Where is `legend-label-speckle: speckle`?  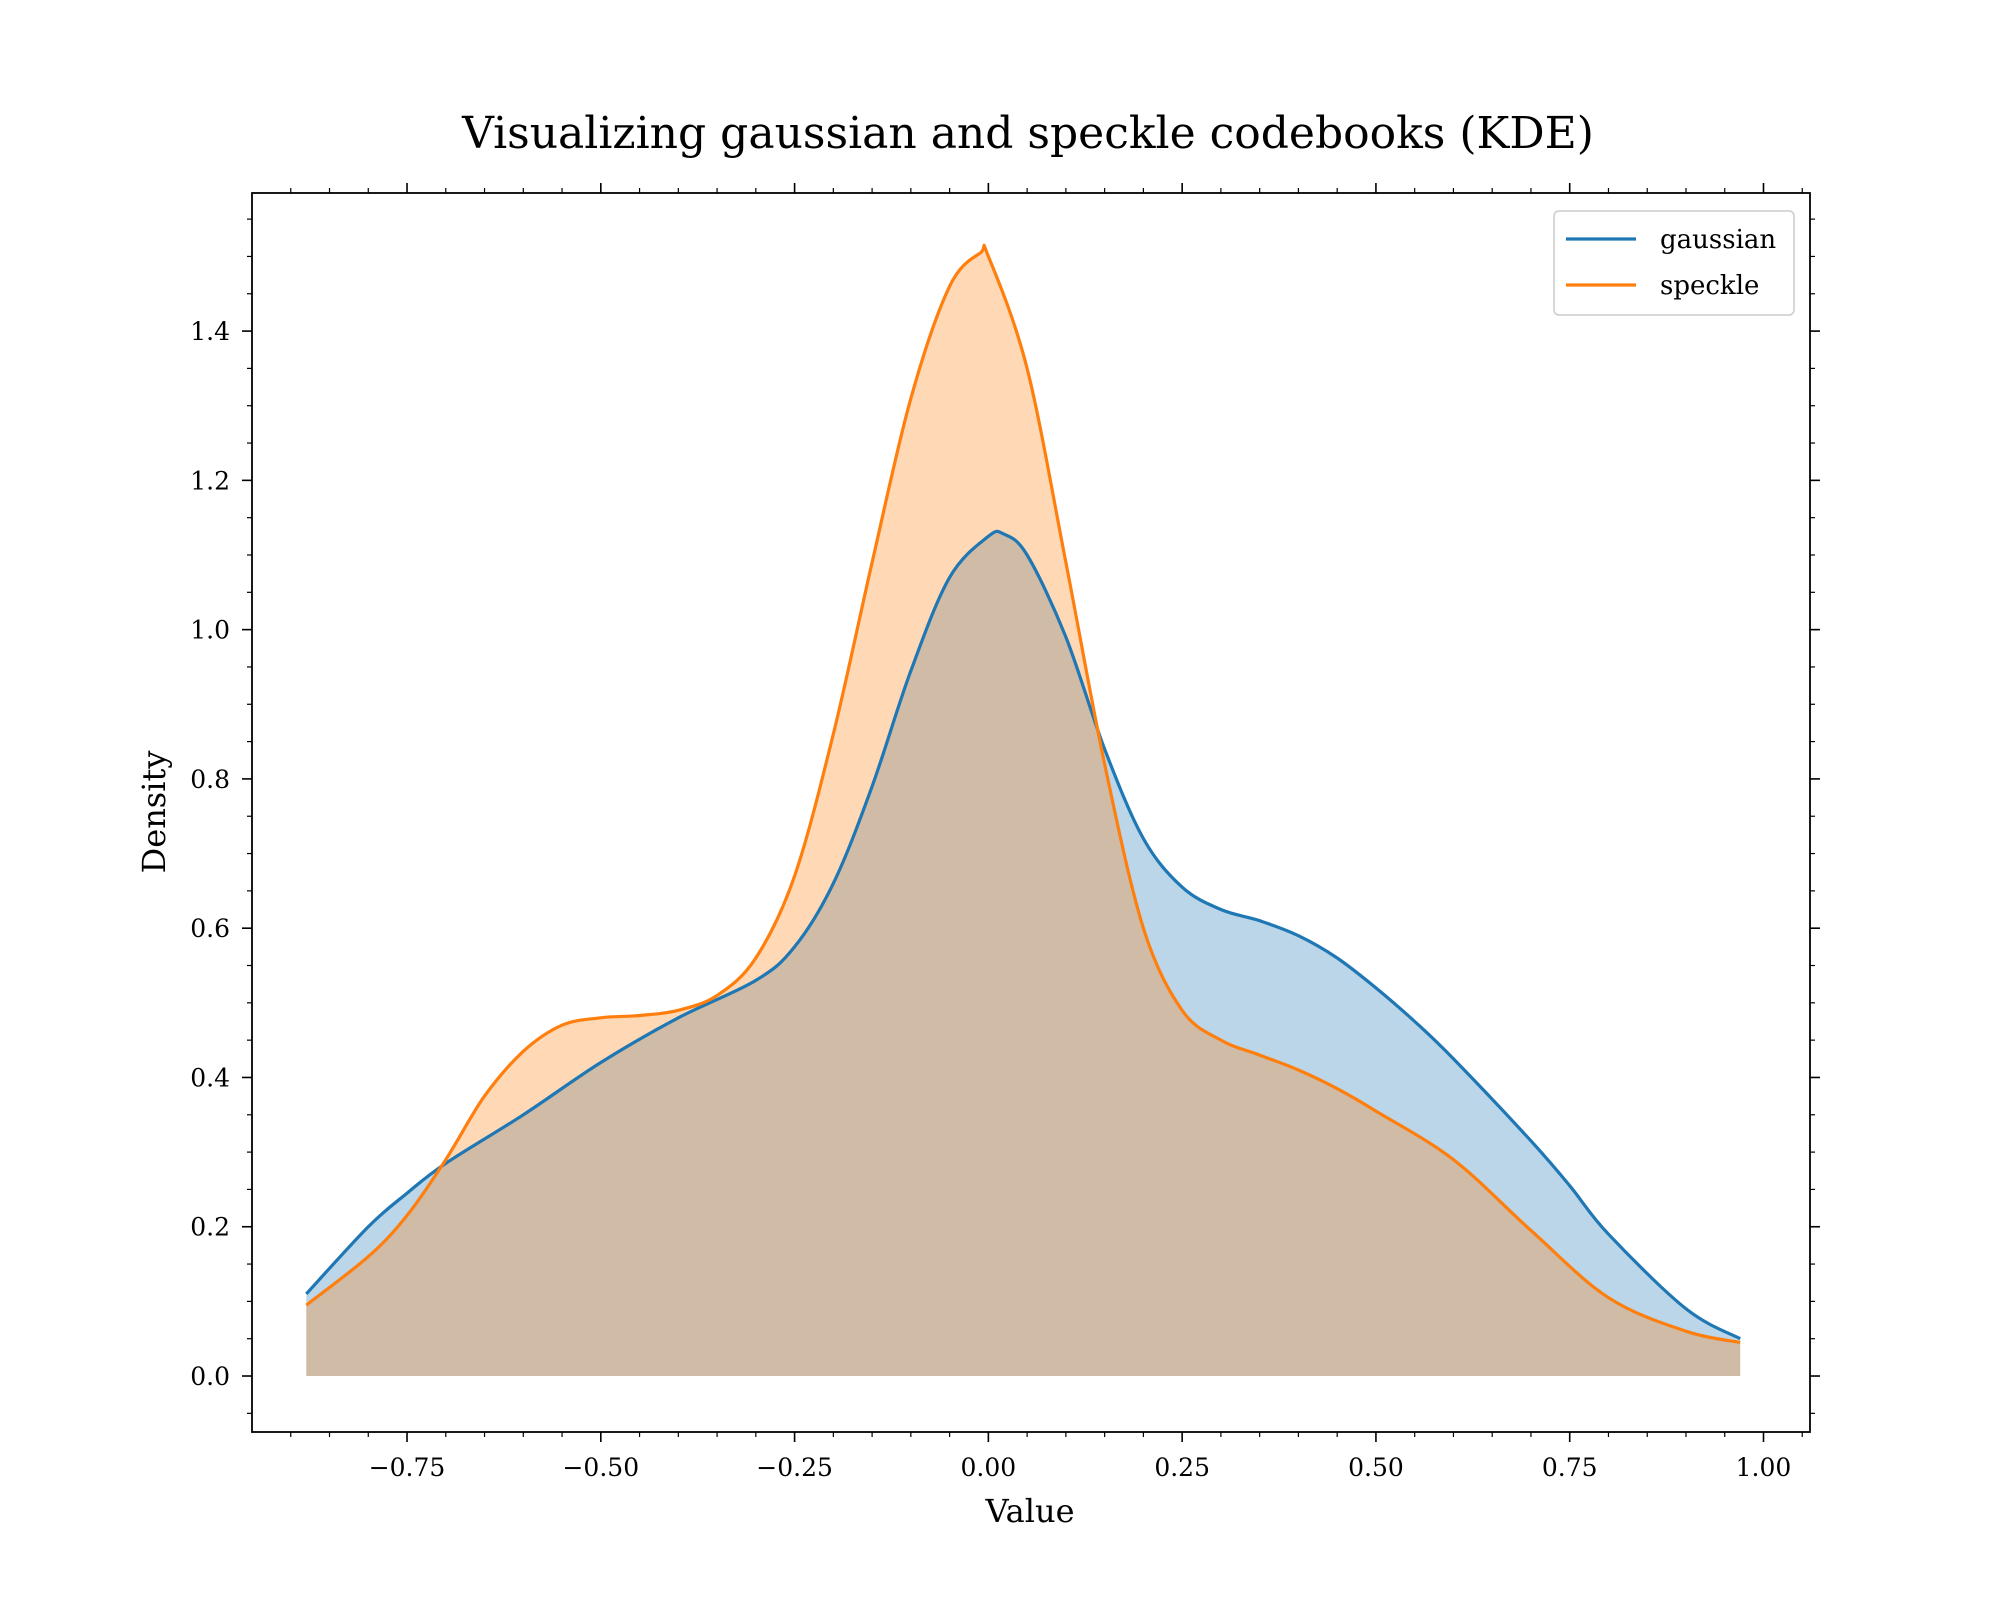
legend-label-speckle: speckle is located at coordinates (1709, 286).